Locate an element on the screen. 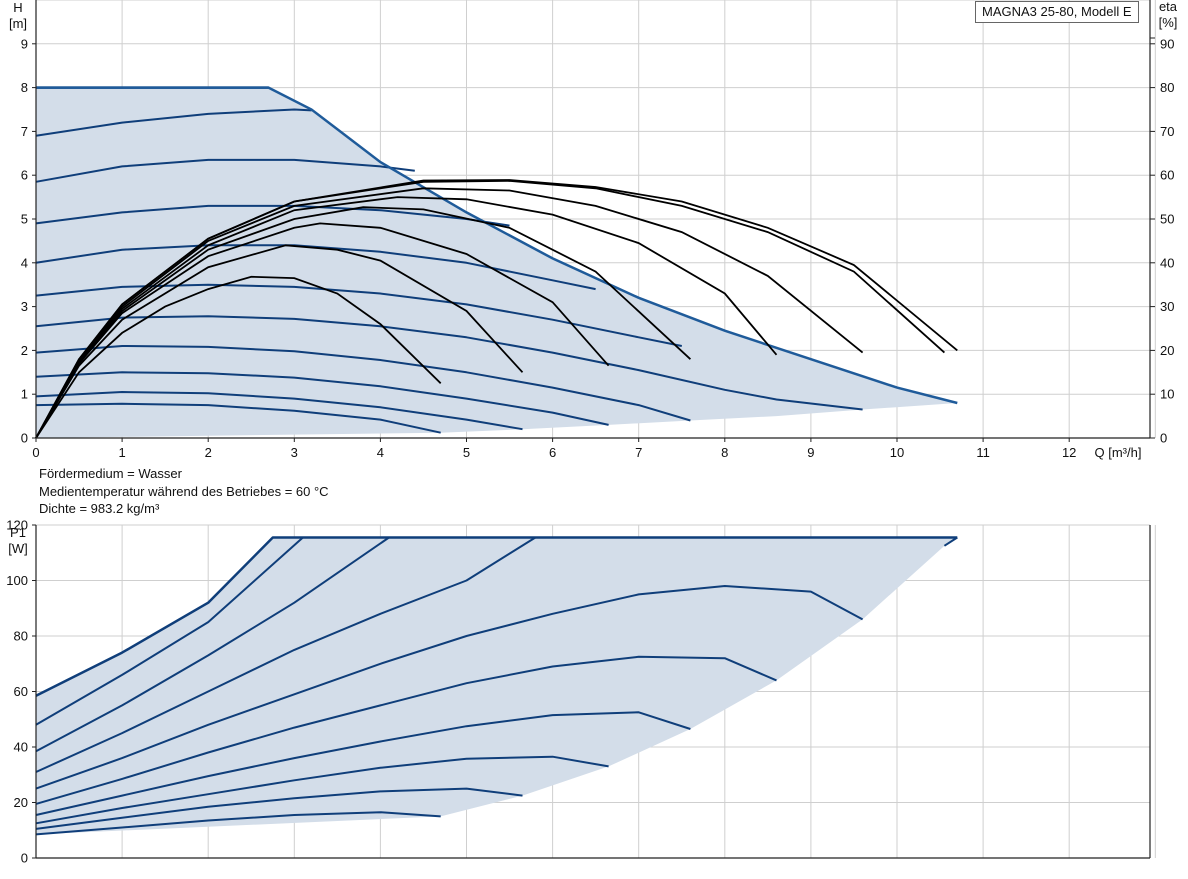 The image size is (1188, 879). y-tick-label: 100 is located at coordinates (17, 580).